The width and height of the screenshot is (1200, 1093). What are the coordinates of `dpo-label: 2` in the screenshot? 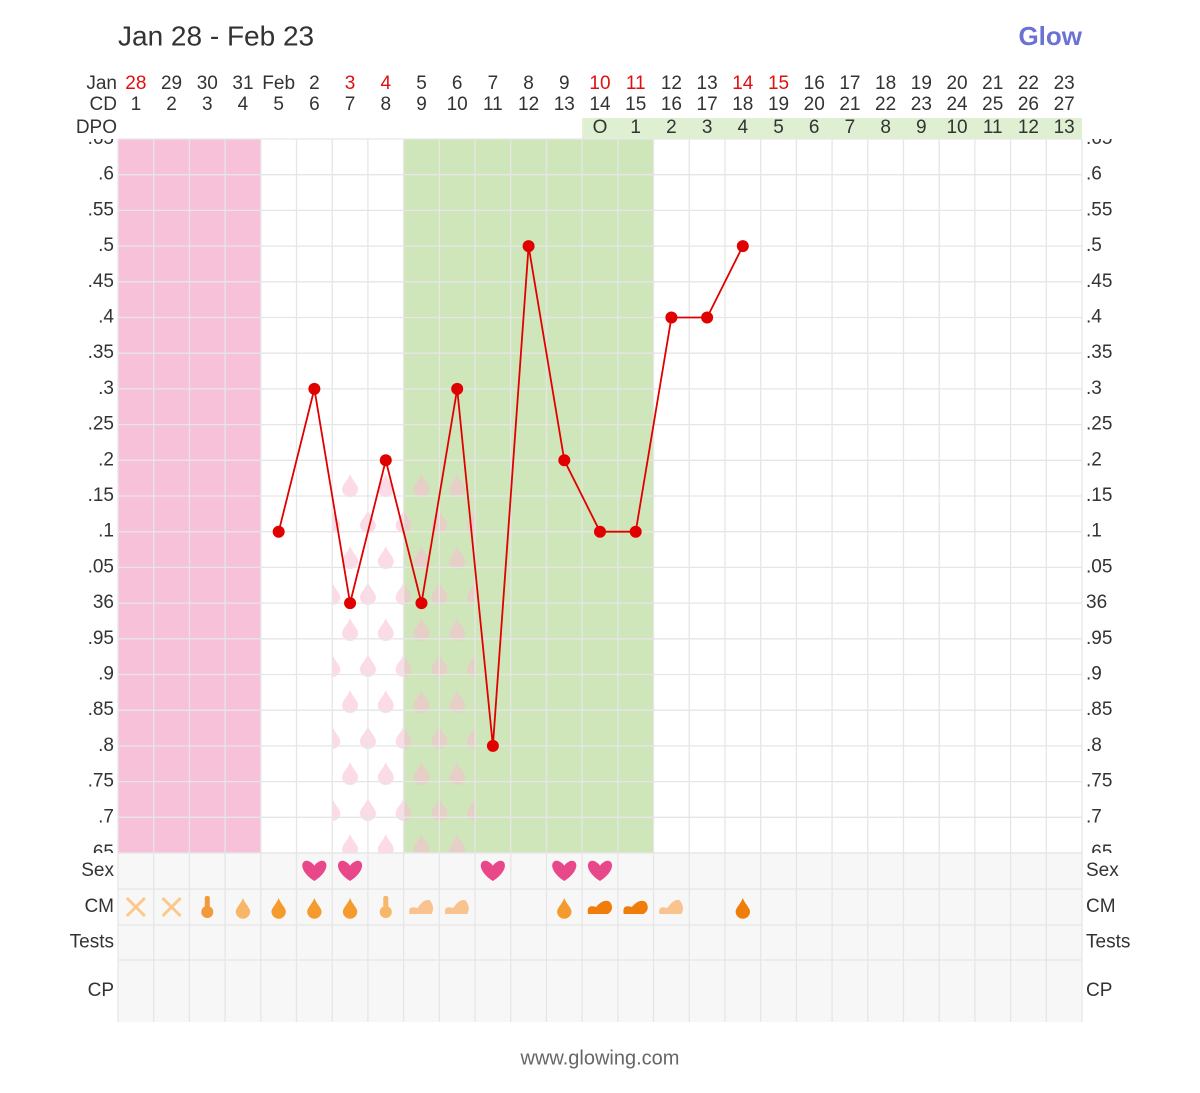 It's located at (671, 127).